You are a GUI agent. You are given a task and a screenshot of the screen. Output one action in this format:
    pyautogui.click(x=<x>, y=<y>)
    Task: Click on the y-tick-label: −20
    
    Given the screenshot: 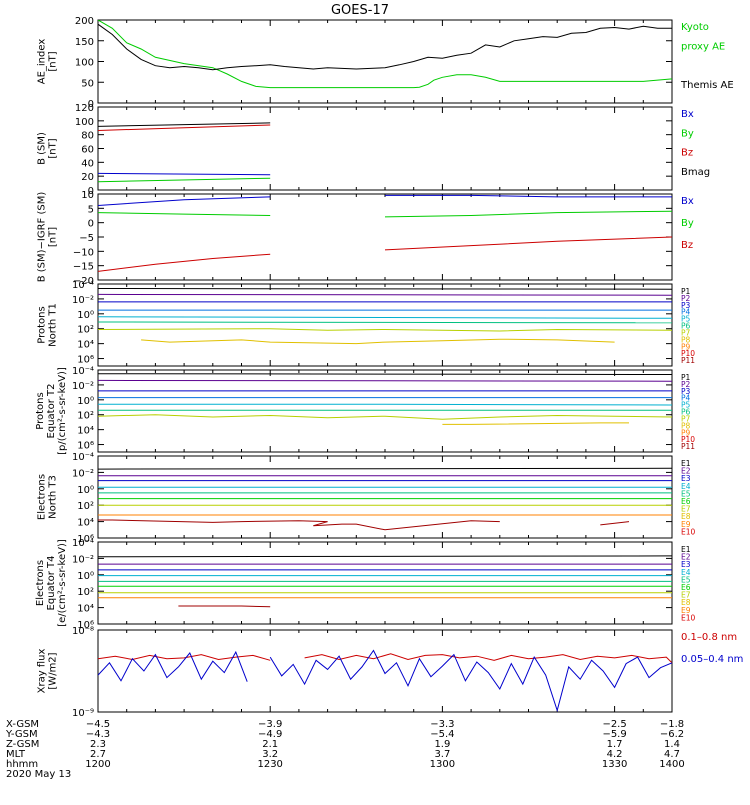 What is the action you would take?
    pyautogui.click(x=83, y=281)
    